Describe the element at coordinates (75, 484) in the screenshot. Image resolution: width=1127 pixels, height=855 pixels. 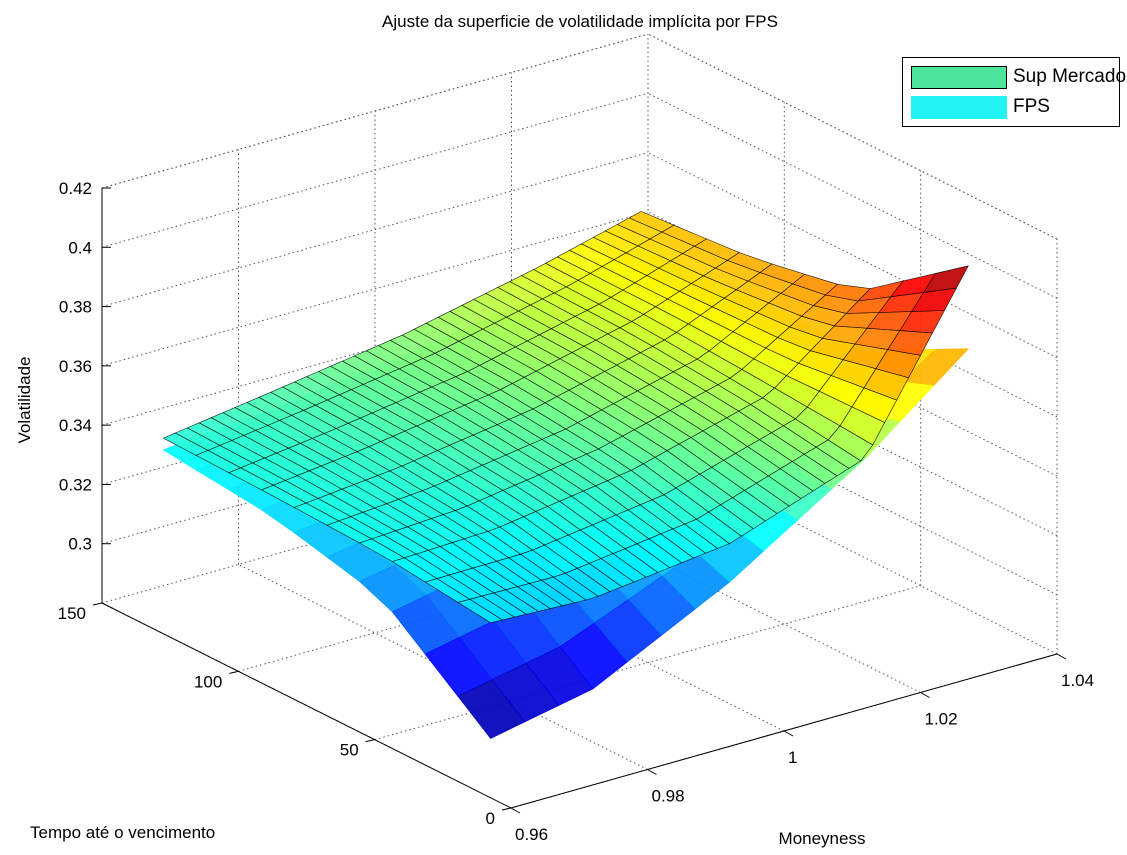
I see `z-tick-label: 0.32` at that location.